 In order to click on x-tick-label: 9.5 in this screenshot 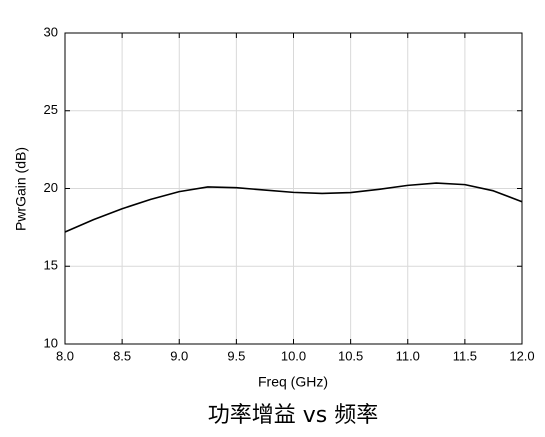, I will do `click(236, 355)`.